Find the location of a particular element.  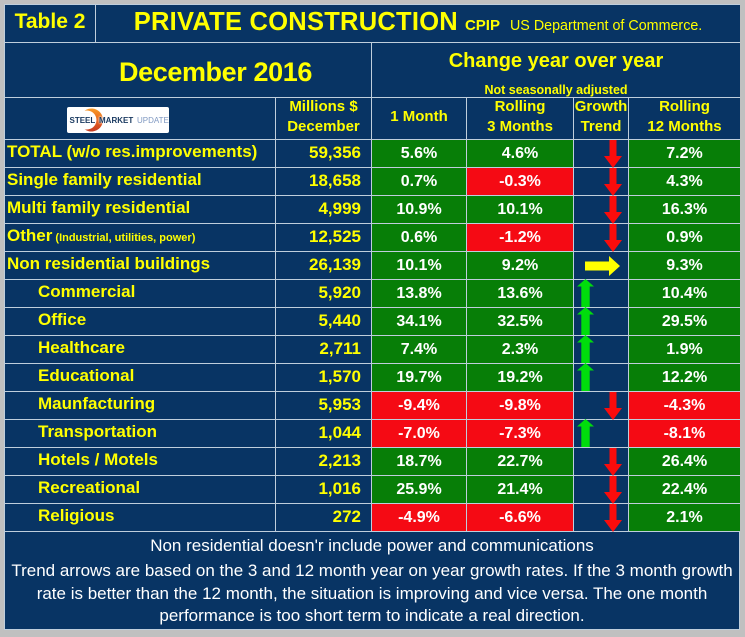

svg-text: UPDATE is located at coordinates (153, 120).